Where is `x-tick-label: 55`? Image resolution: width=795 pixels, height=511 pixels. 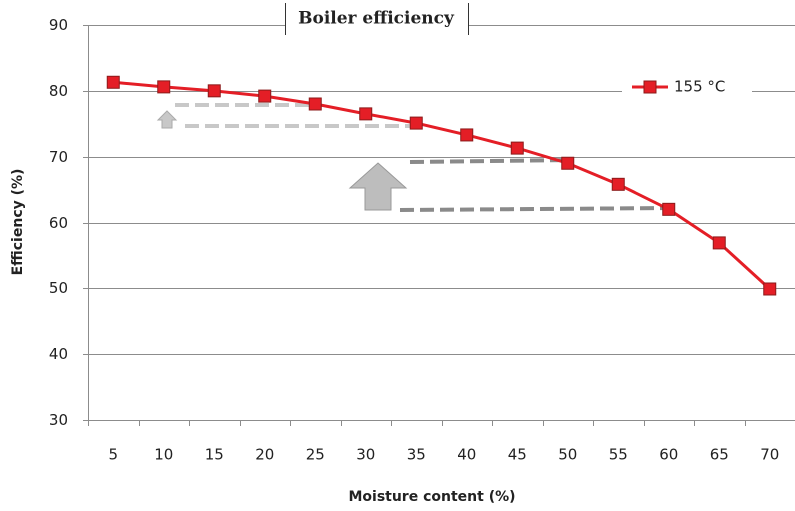
x-tick-label: 55 is located at coordinates (618, 455).